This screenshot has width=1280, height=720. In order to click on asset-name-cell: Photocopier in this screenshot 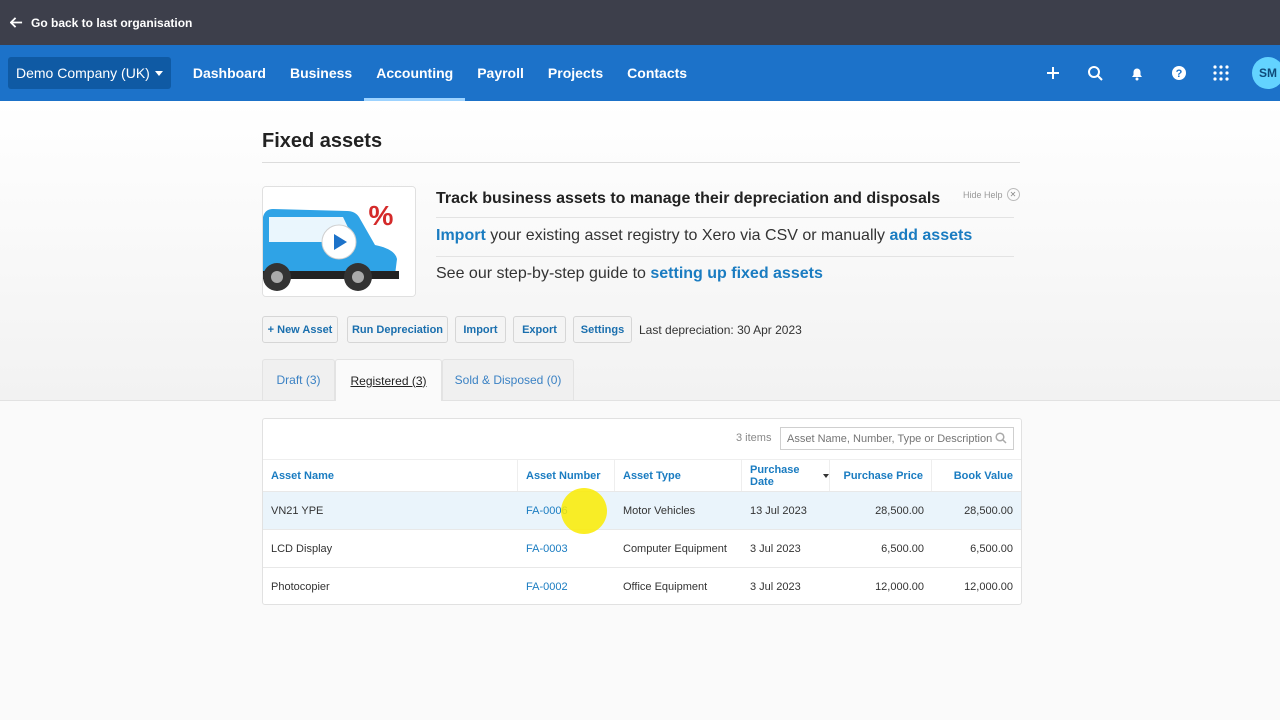, I will do `click(300, 587)`.